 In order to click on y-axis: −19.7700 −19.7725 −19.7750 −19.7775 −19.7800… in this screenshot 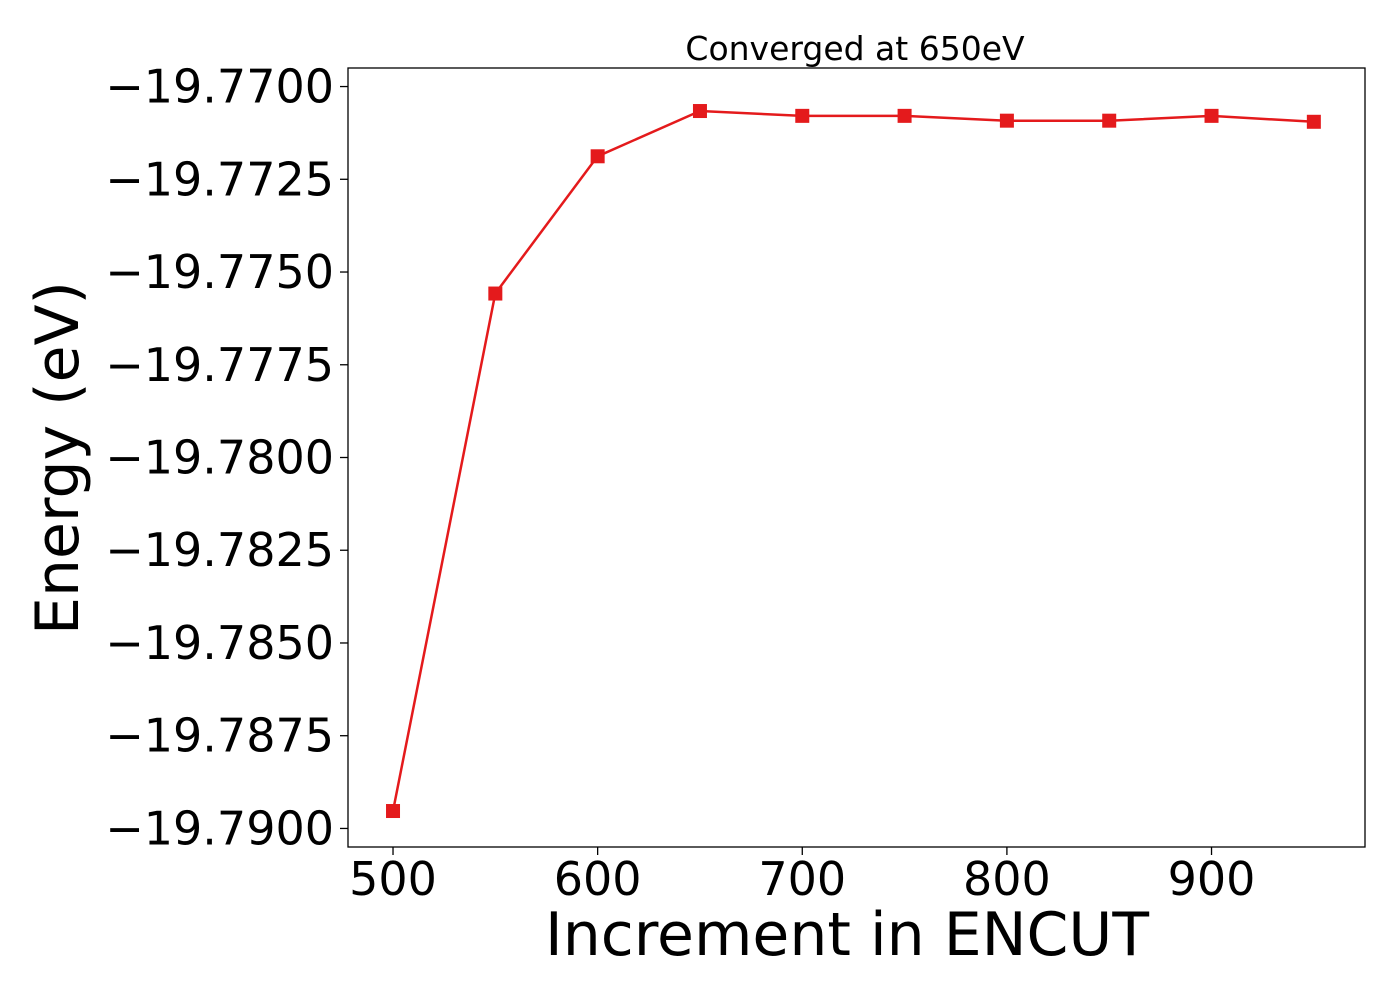, I will do `click(226, 457)`.